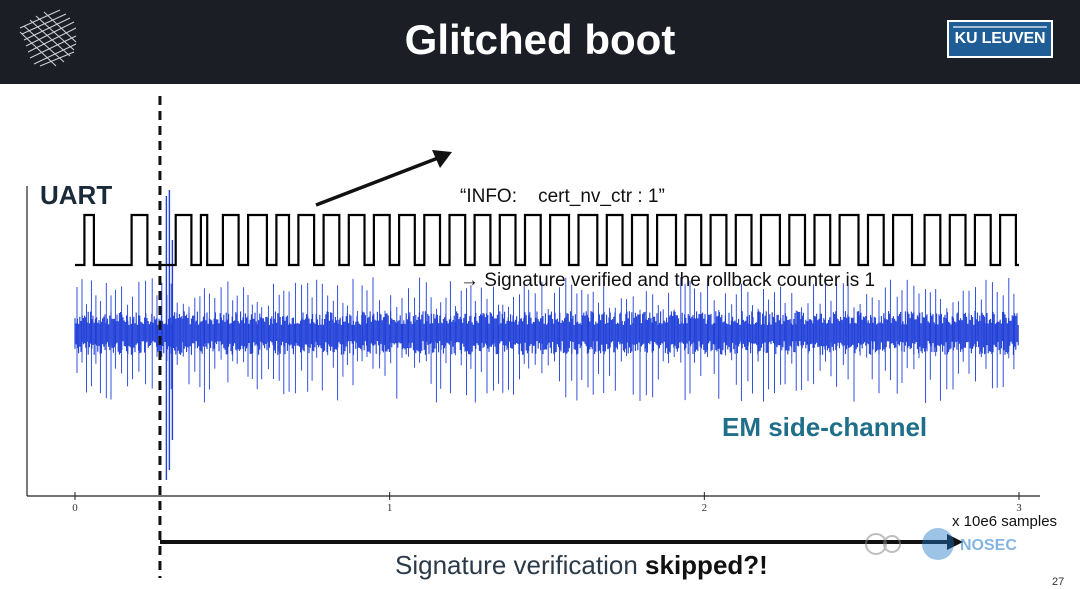 The height and width of the screenshot is (589, 1080). What do you see at coordinates (955, 542) in the screenshot?
I see `skipped-span-arrowhead` at bounding box center [955, 542].